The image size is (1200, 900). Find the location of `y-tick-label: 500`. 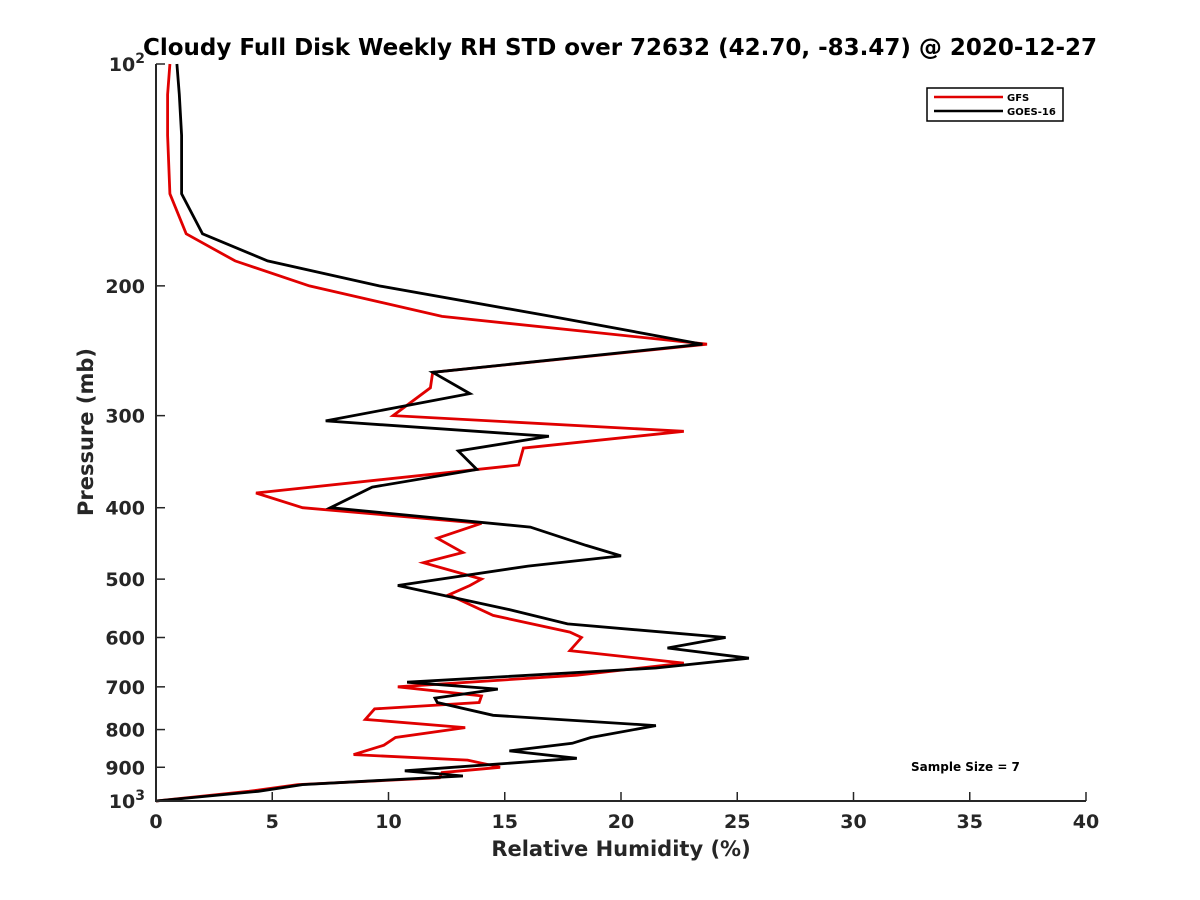

y-tick-label: 500 is located at coordinates (125, 580).